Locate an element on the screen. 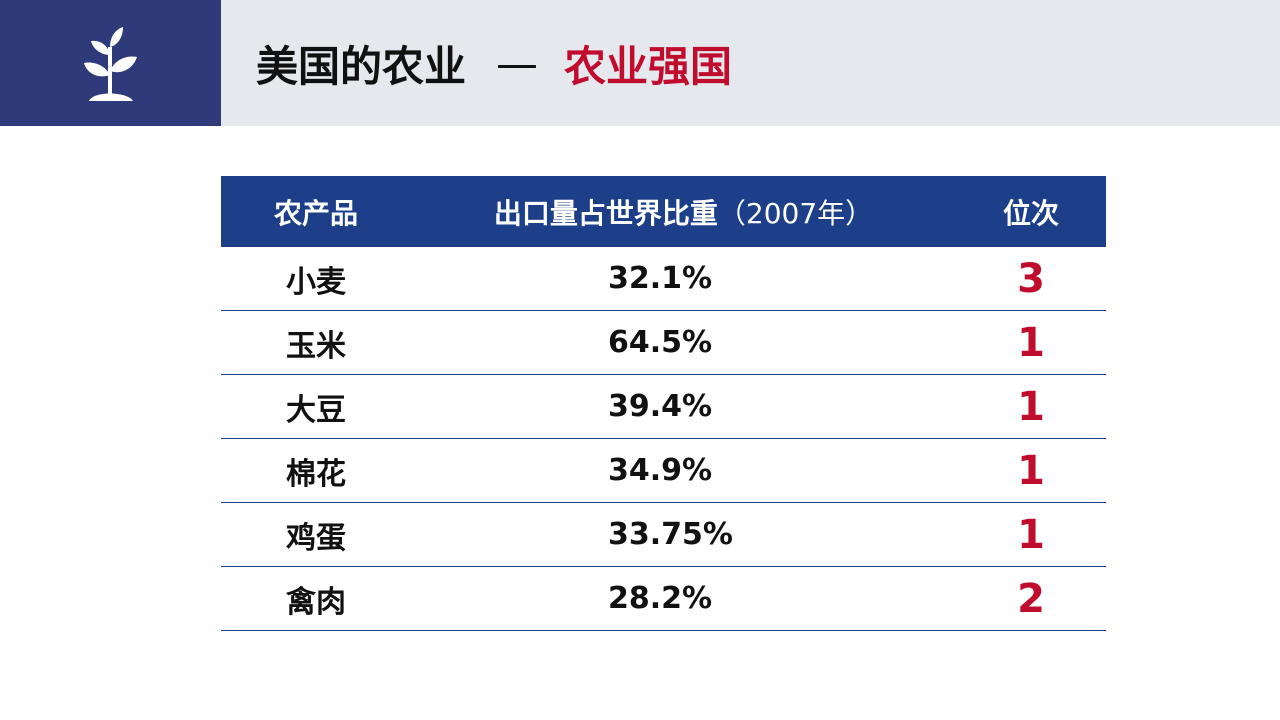 The height and width of the screenshot is (720, 1280). header-share: 出口量占世界比重（2007年） is located at coordinates (683, 212).